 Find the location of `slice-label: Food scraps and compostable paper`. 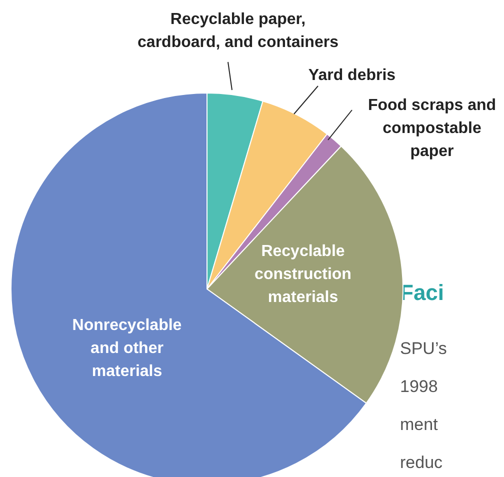

slice-label: Food scraps and compostable paper is located at coordinates (432, 128).